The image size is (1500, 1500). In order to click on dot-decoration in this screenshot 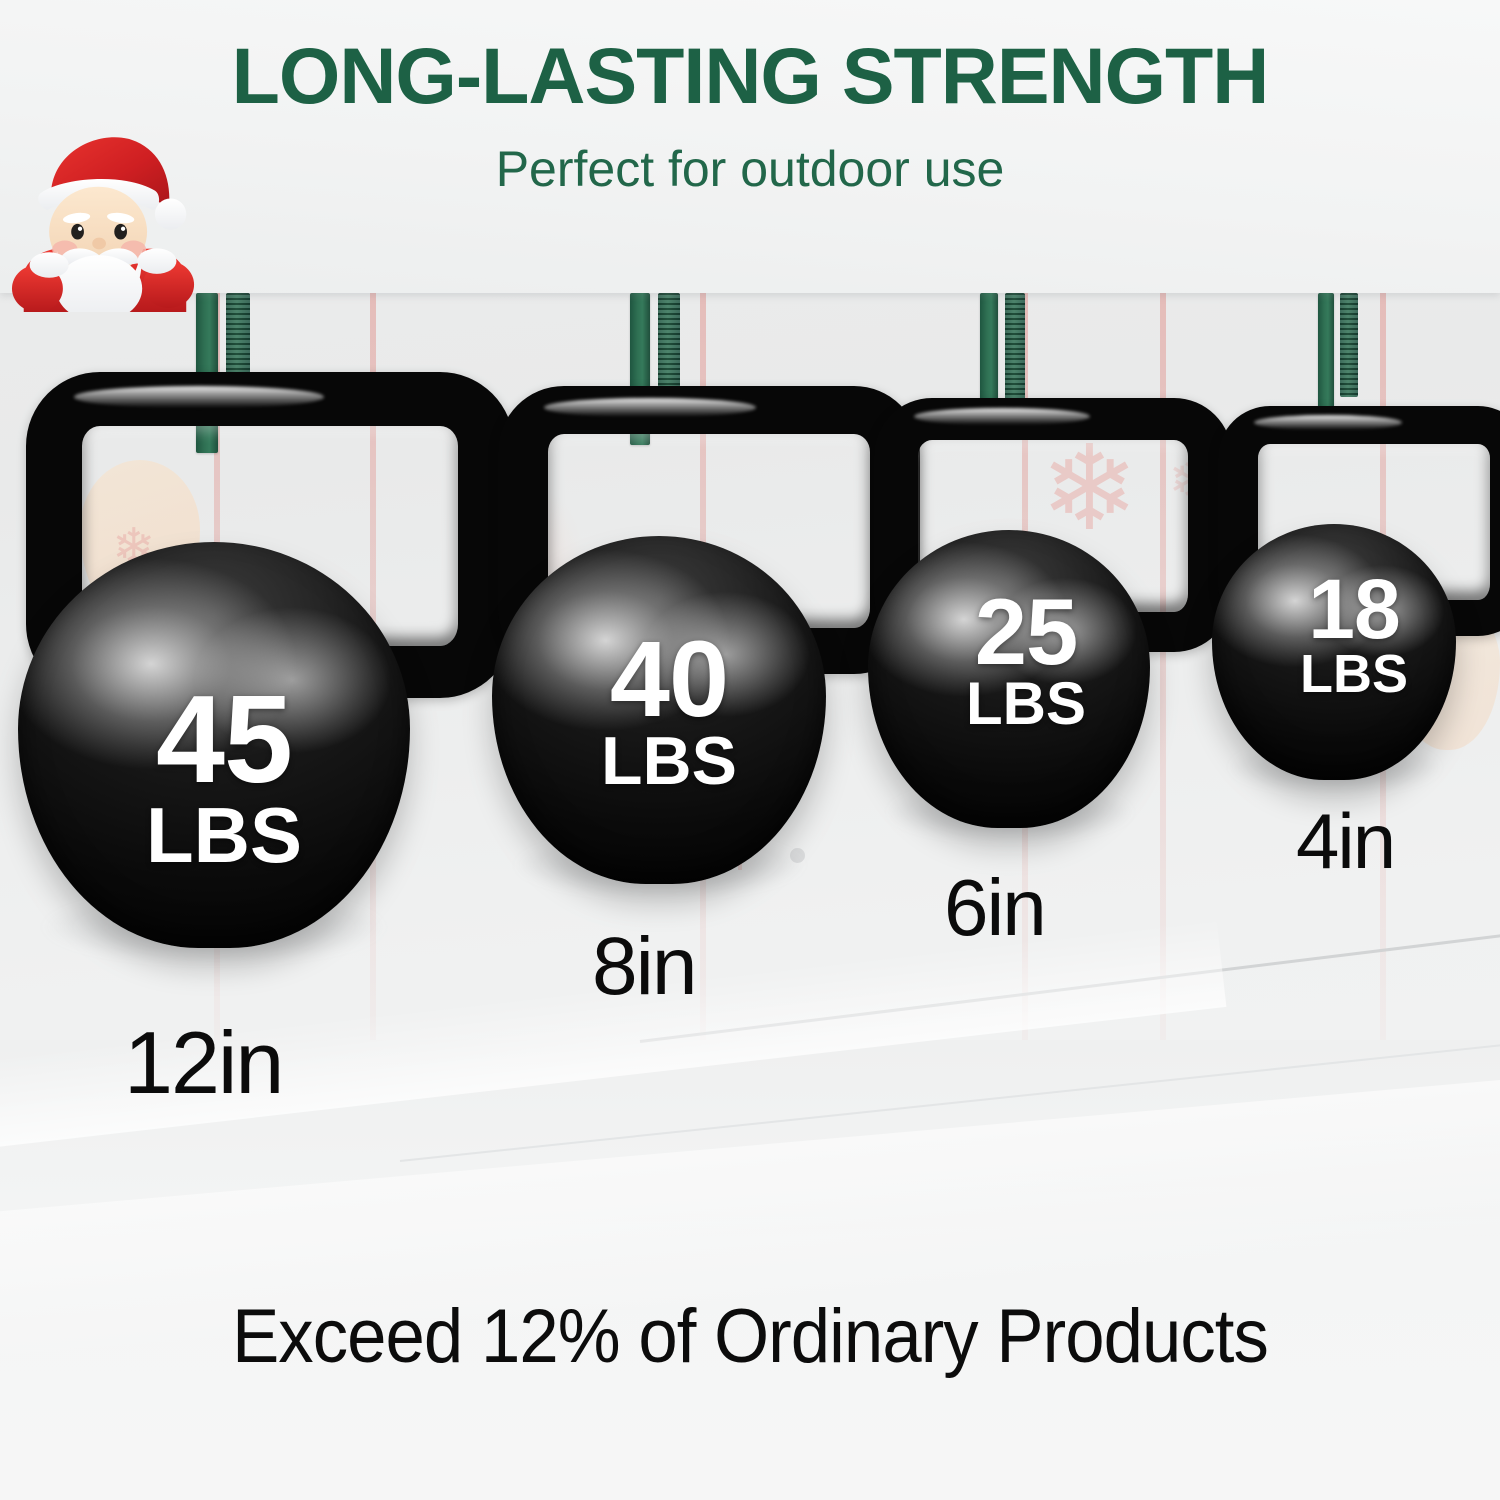, I will do `click(797, 855)`.